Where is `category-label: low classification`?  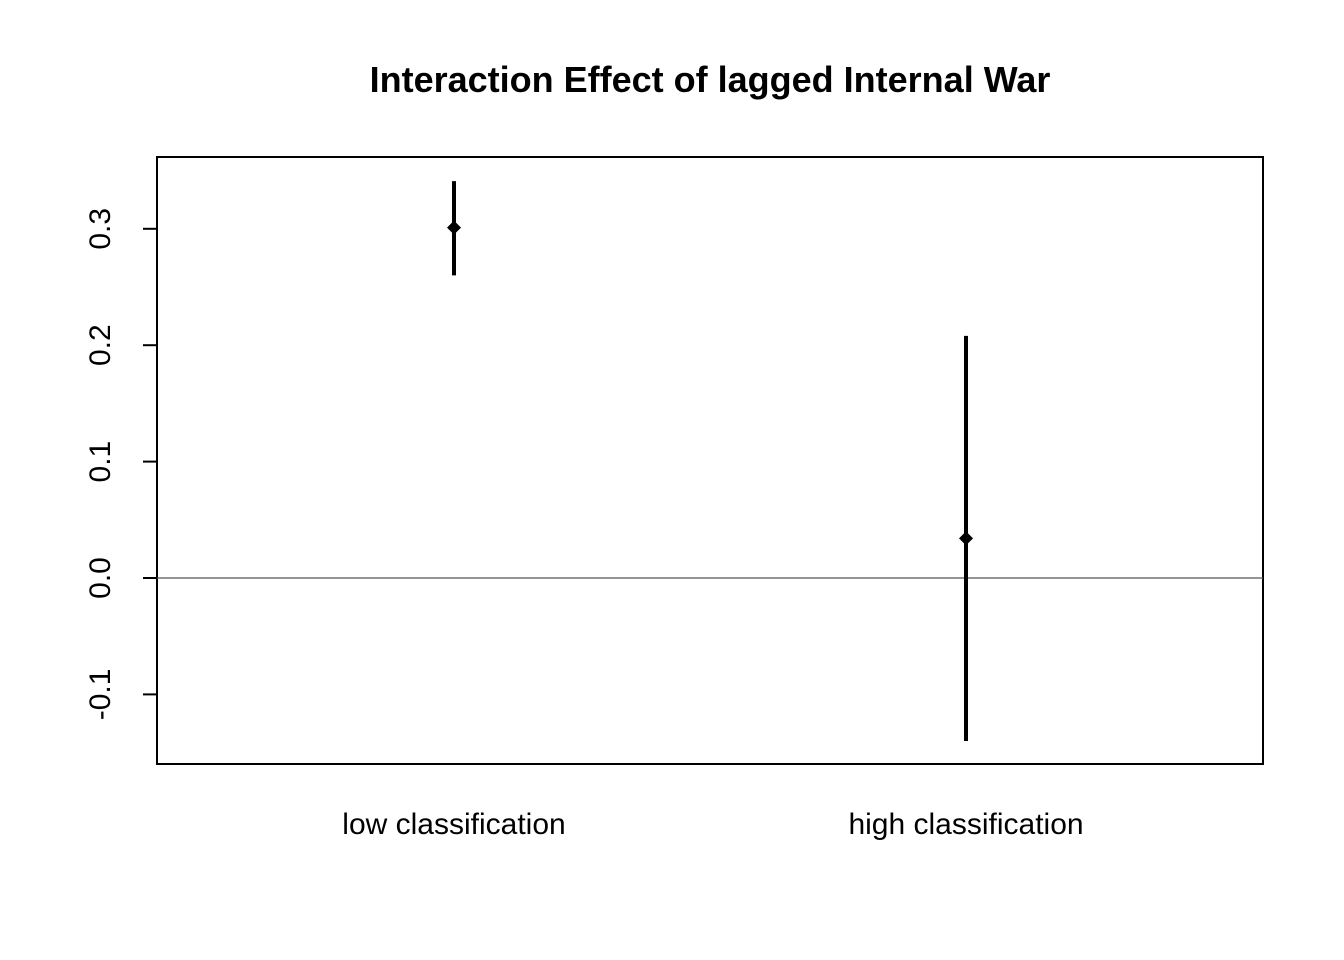 category-label: low classification is located at coordinates (453, 824).